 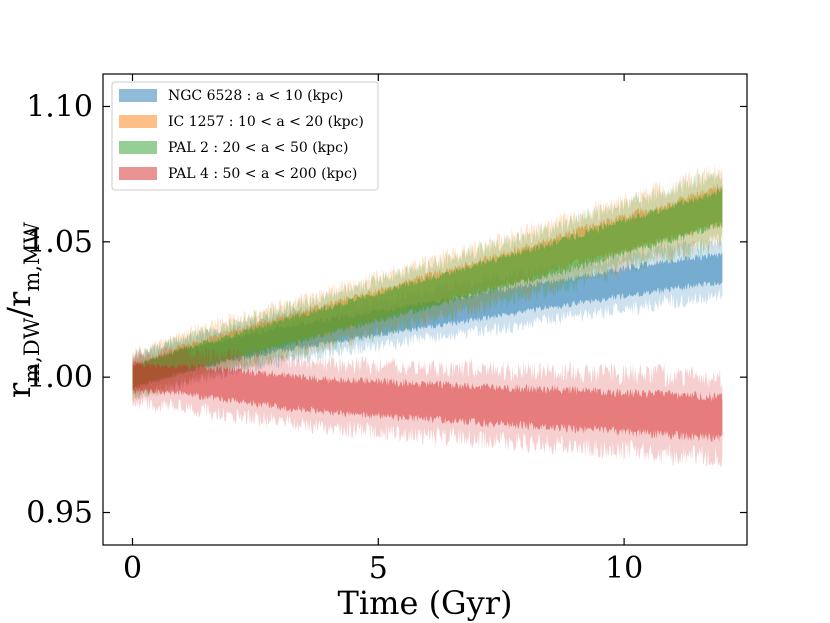 What do you see at coordinates (19, 304) in the screenshot?
I see `y-label-sep: /r` at bounding box center [19, 304].